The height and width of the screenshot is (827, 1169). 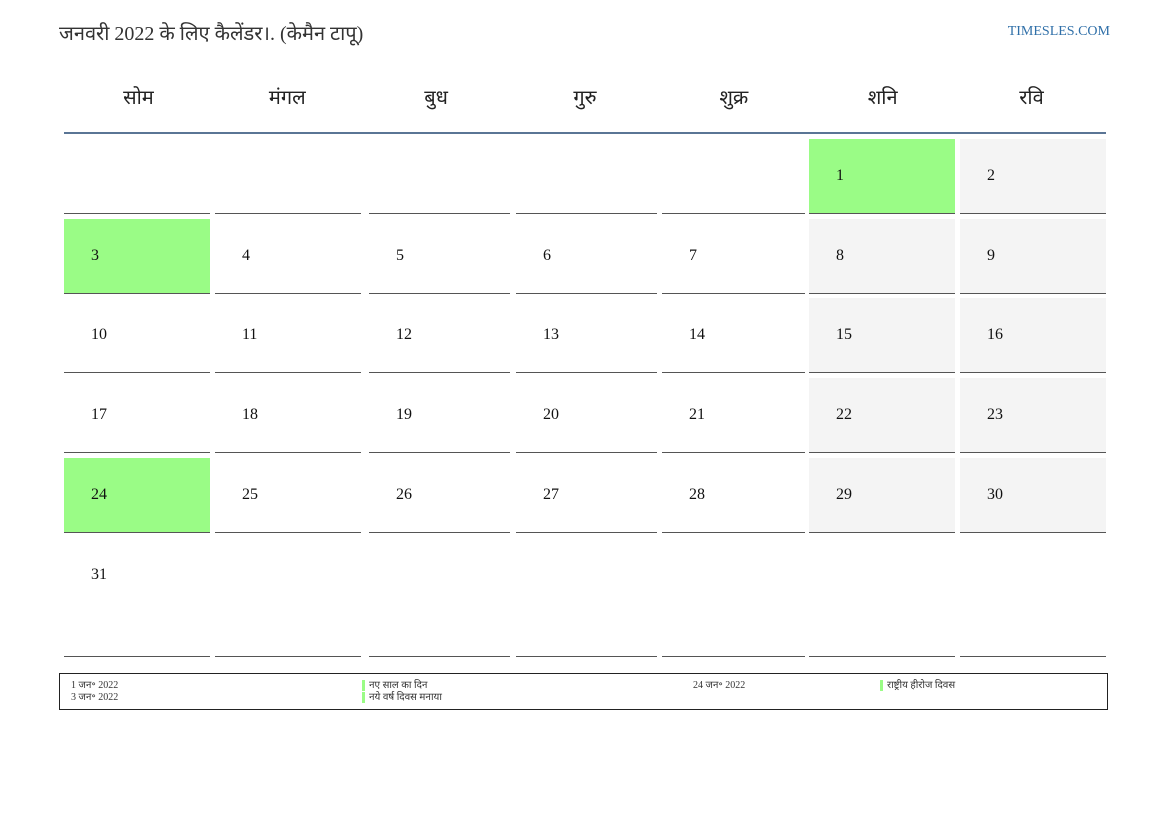 What do you see at coordinates (1033, 176) in the screenshot?
I see `day-cell: 2` at bounding box center [1033, 176].